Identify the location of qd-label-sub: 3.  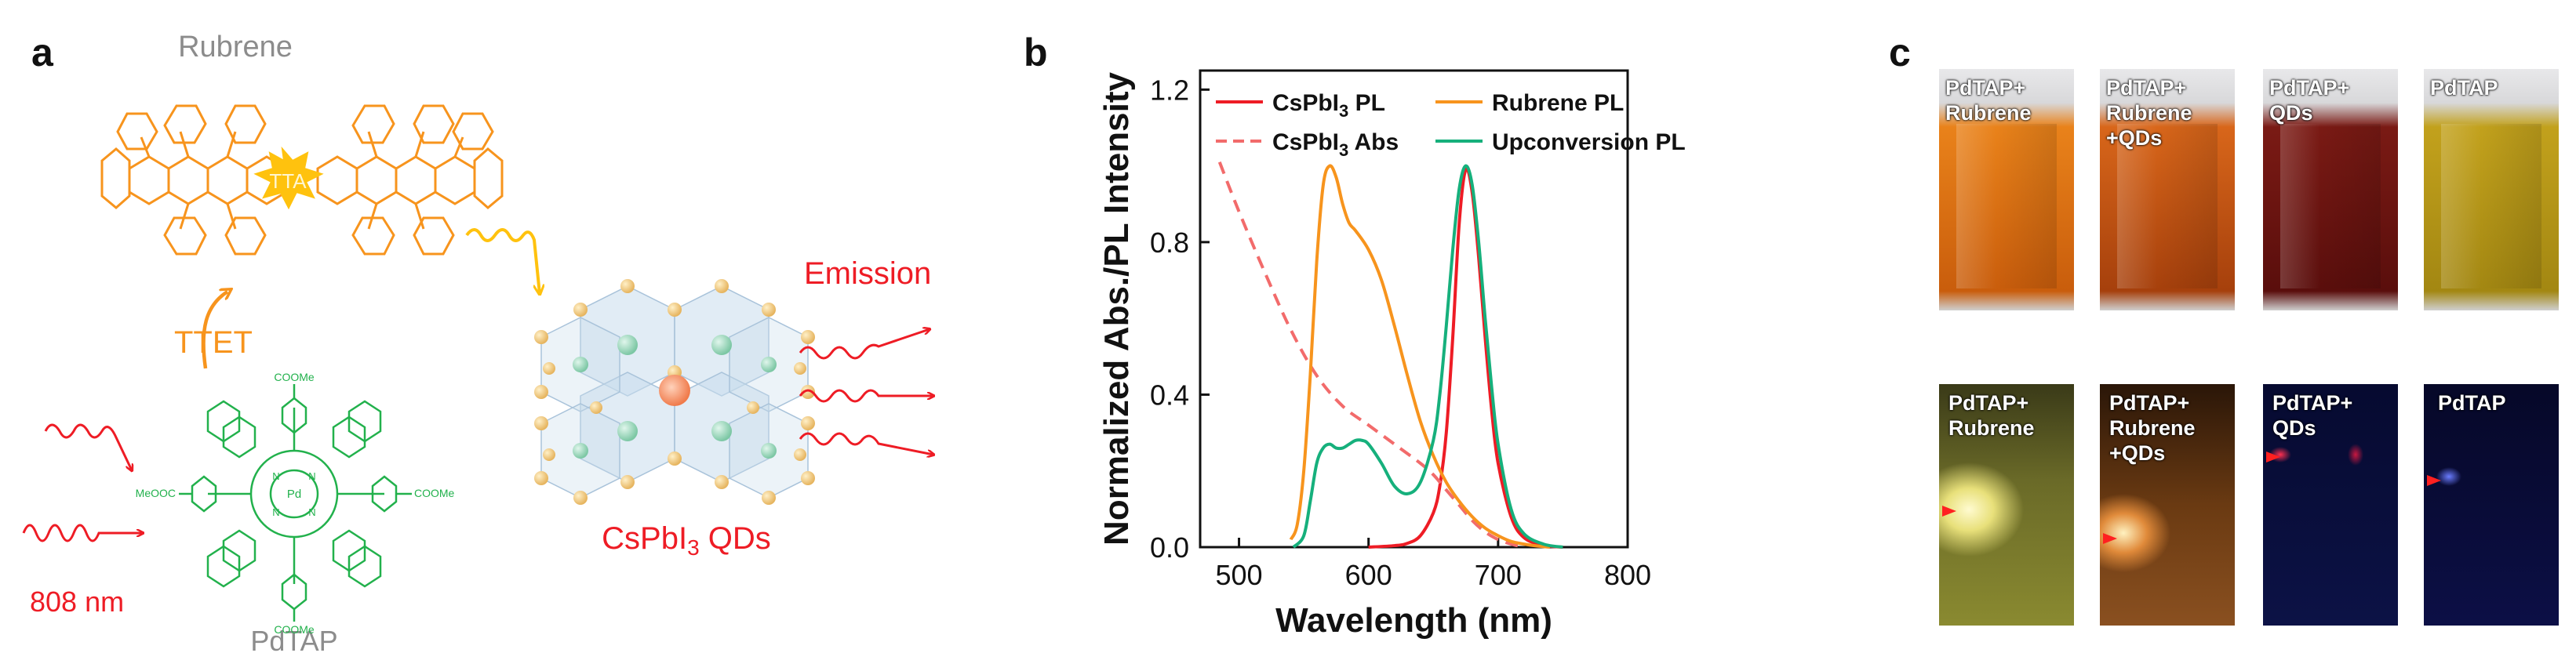
(693, 547).